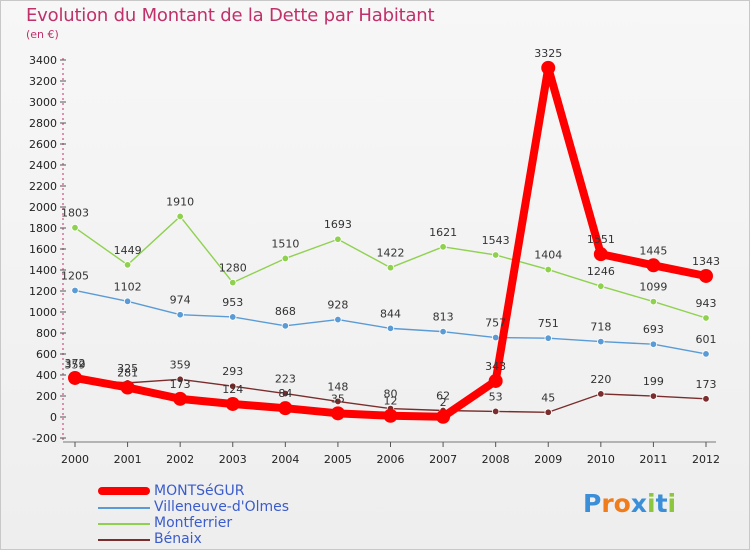 The width and height of the screenshot is (750, 550). What do you see at coordinates (548, 53) in the screenshot?
I see `data-label: 3325` at bounding box center [548, 53].